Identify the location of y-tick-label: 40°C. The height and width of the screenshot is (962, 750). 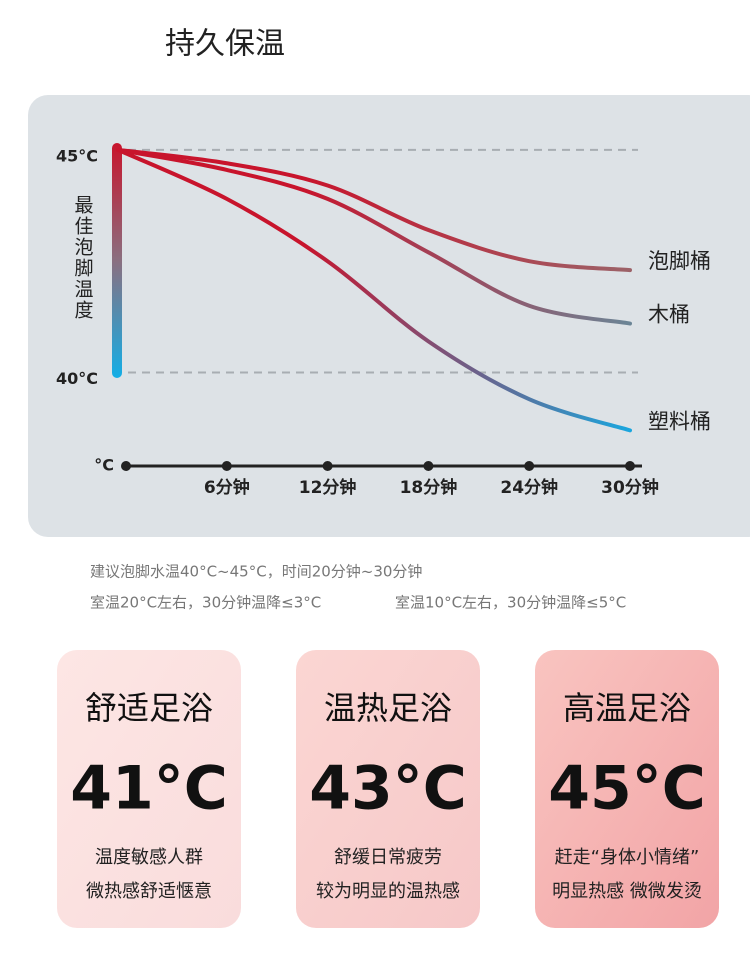
(77, 378).